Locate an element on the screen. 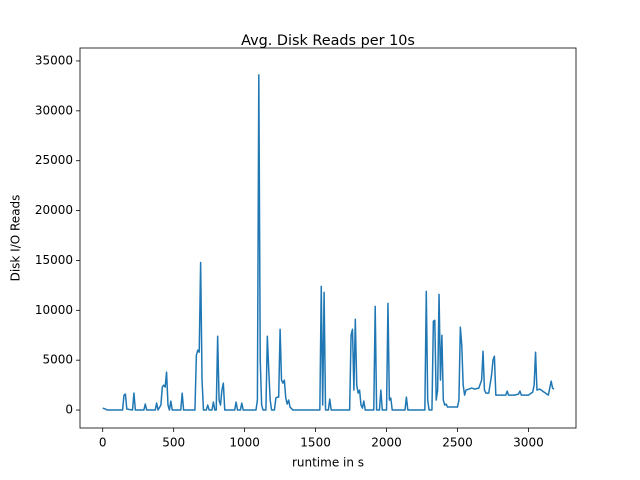 The height and width of the screenshot is (480, 640). y-tick-label: 25000 is located at coordinates (54, 160).